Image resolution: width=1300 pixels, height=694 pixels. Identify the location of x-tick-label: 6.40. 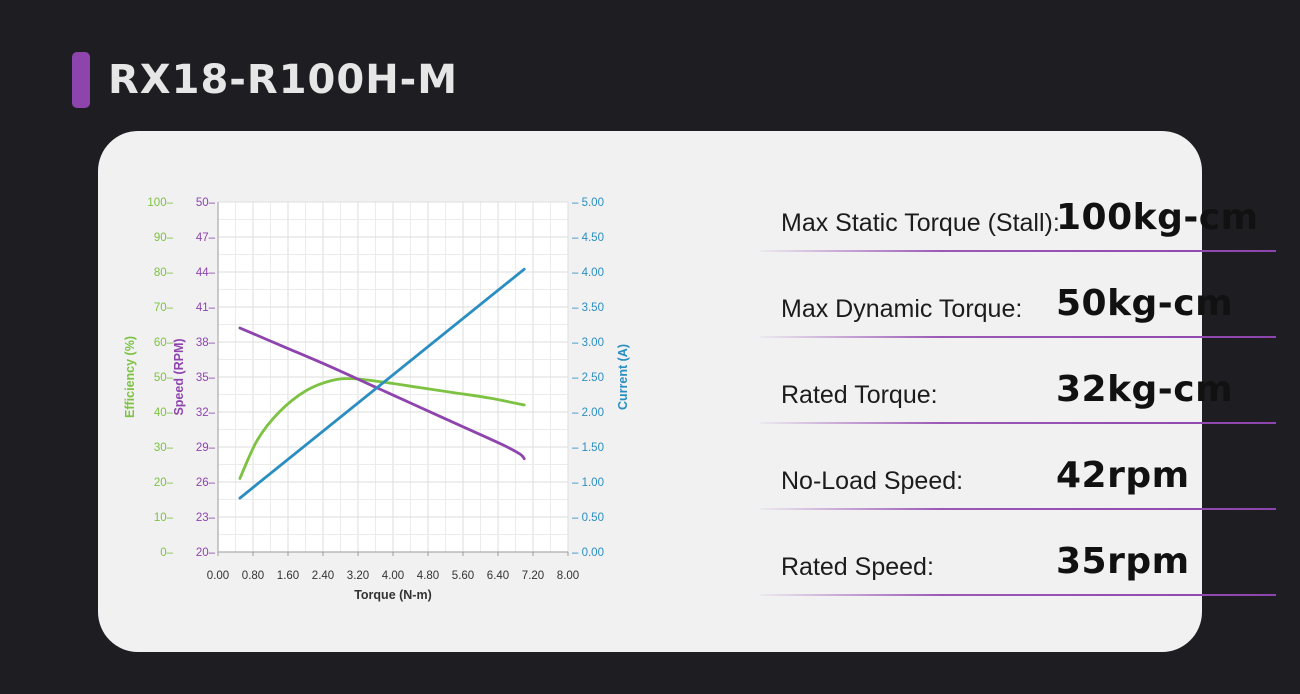
(498, 576).